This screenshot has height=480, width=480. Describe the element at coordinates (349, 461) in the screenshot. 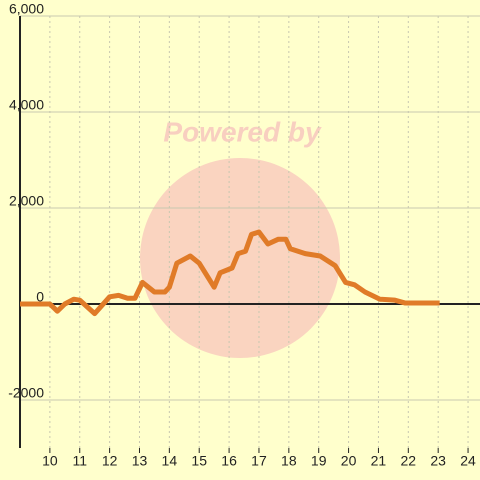

I see `x-tick-label: 20` at that location.